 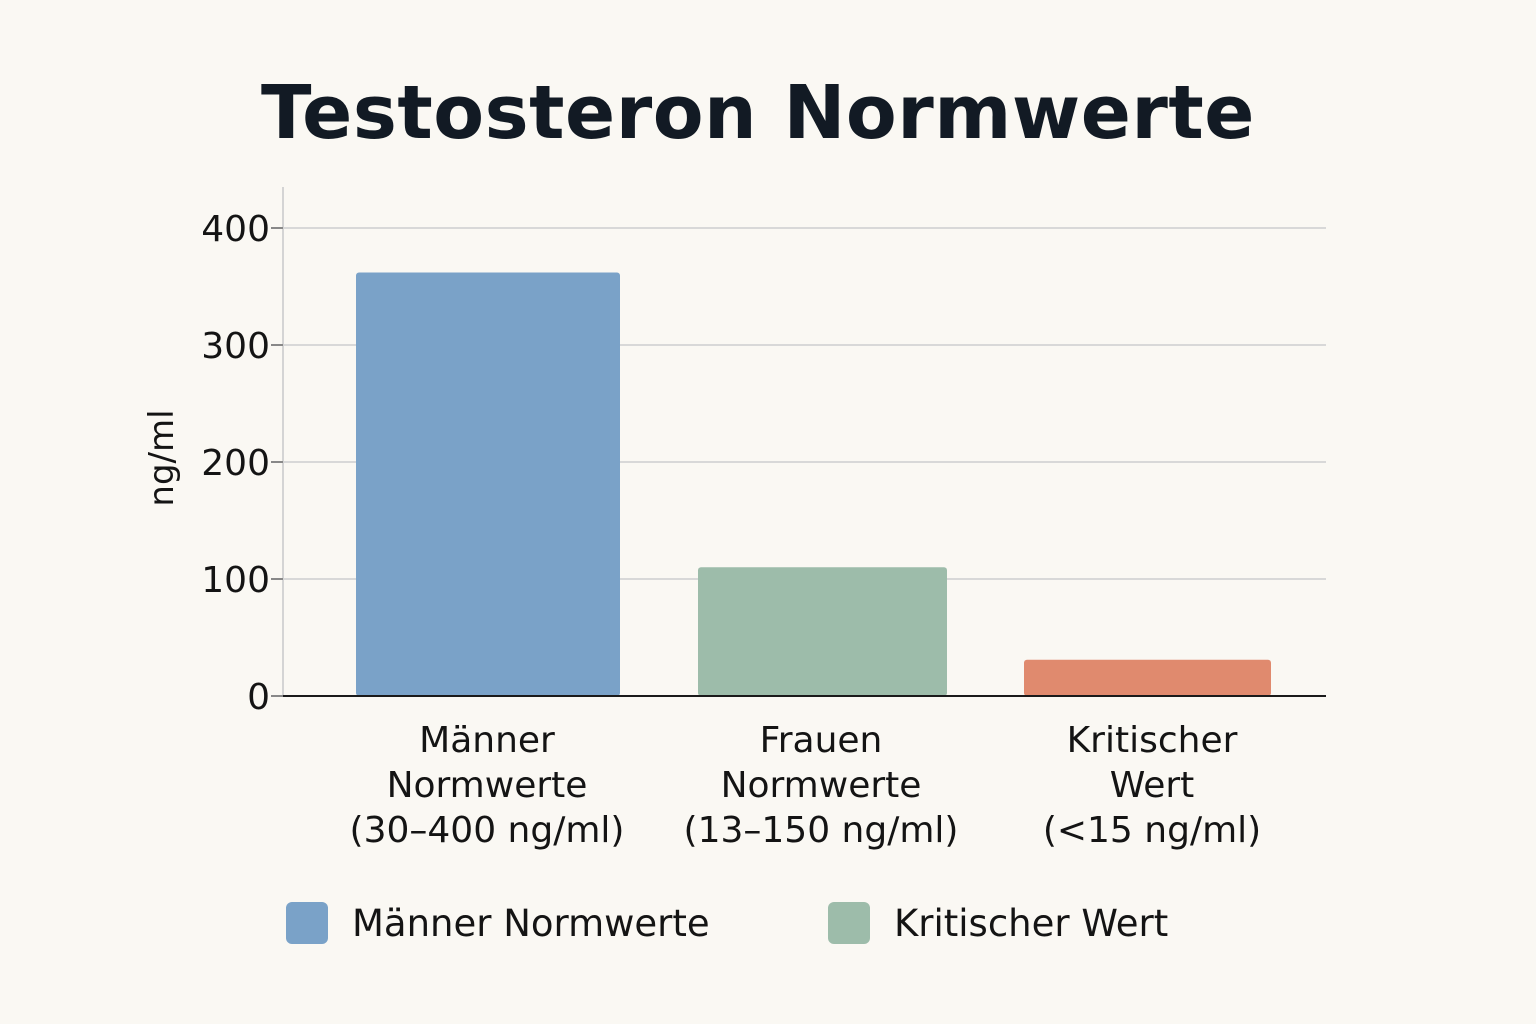 I want to click on y-tick-label-300: 300, so click(x=235, y=346).